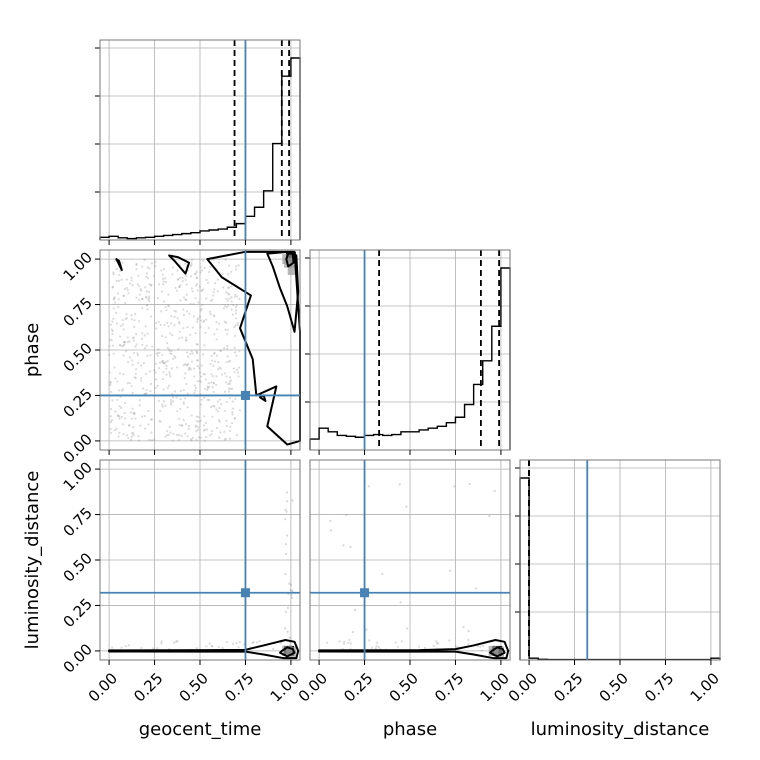  I want to click on x-tick-label: 0.25, so click(568, 687).